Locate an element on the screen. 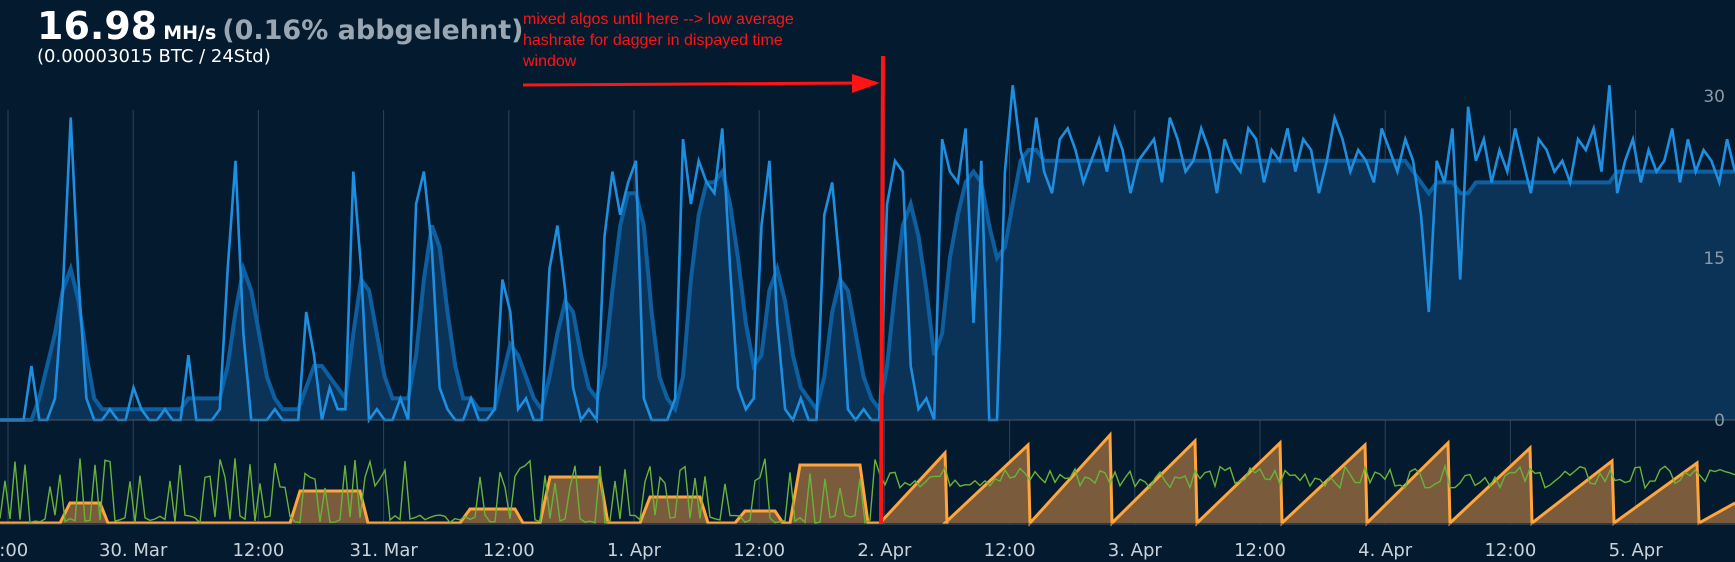  annotation-line: hashrate for dagger in dispayed time is located at coordinates (653, 40).